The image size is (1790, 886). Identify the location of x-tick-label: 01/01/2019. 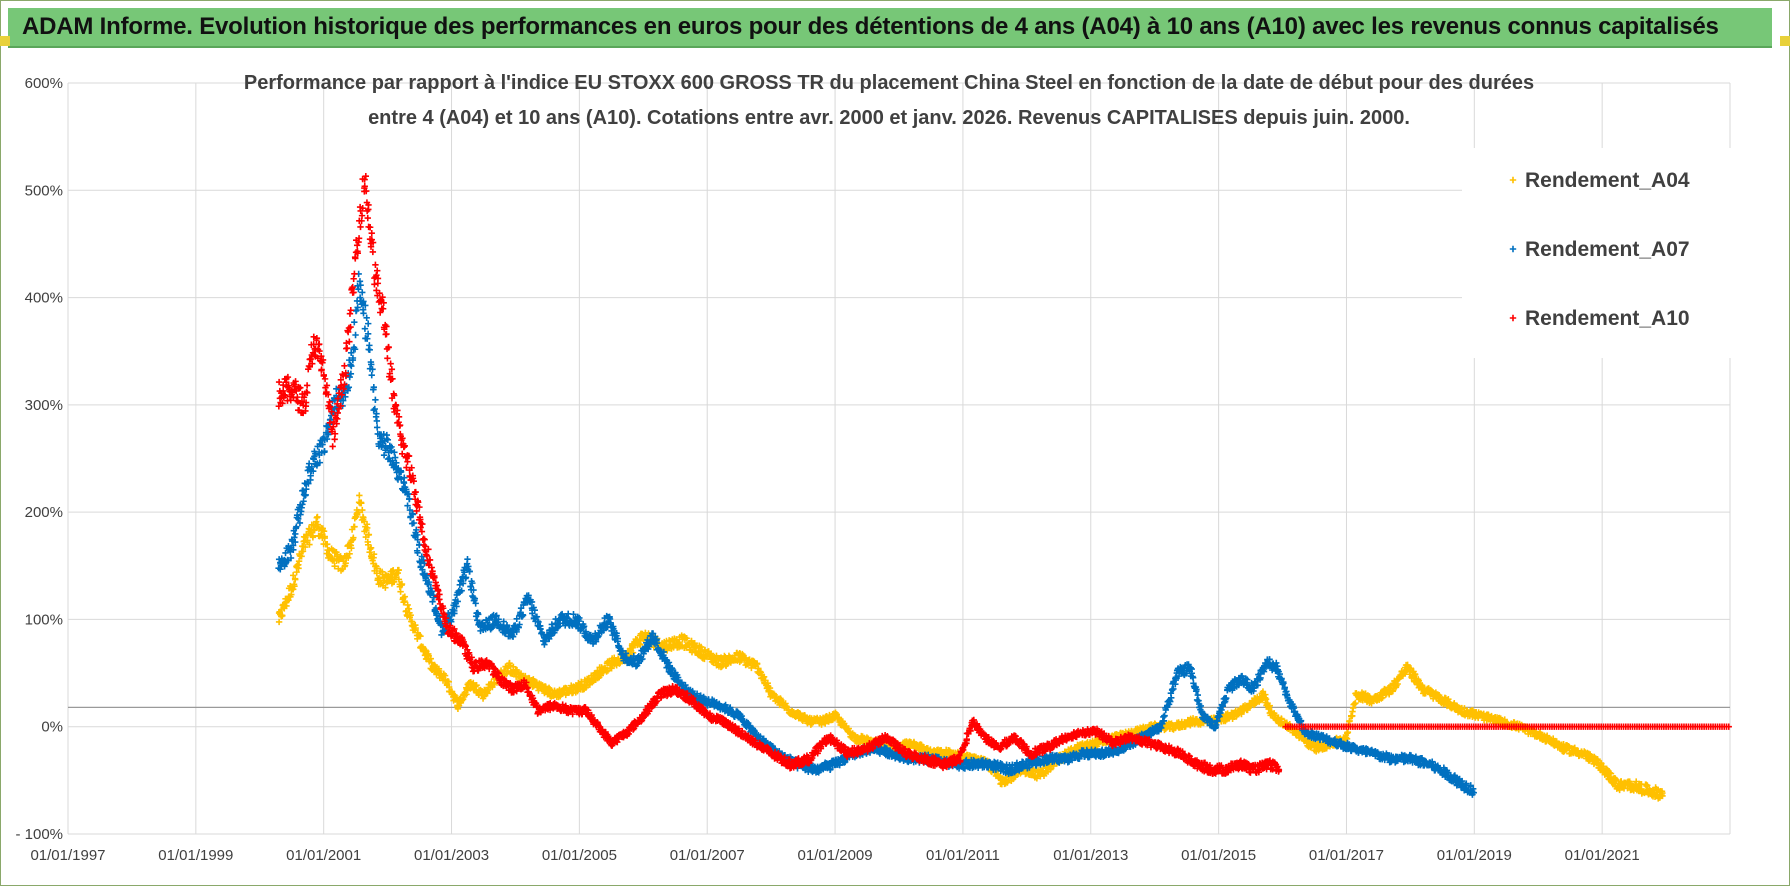
(1474, 855).